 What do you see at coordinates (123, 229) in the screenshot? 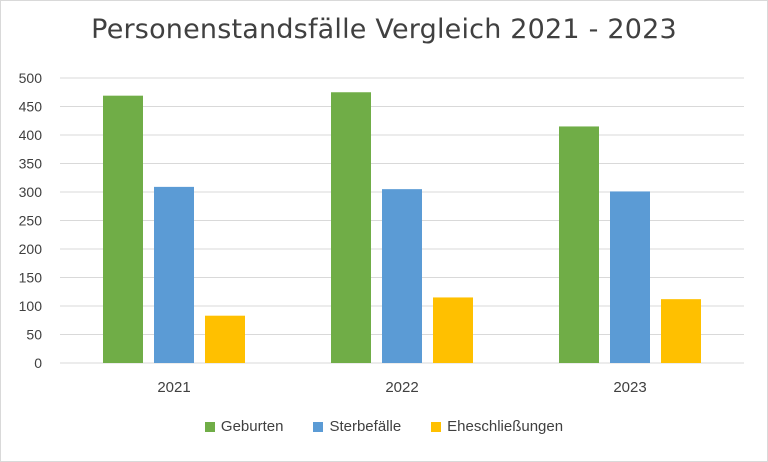
I see `bar-geburten-2021` at bounding box center [123, 229].